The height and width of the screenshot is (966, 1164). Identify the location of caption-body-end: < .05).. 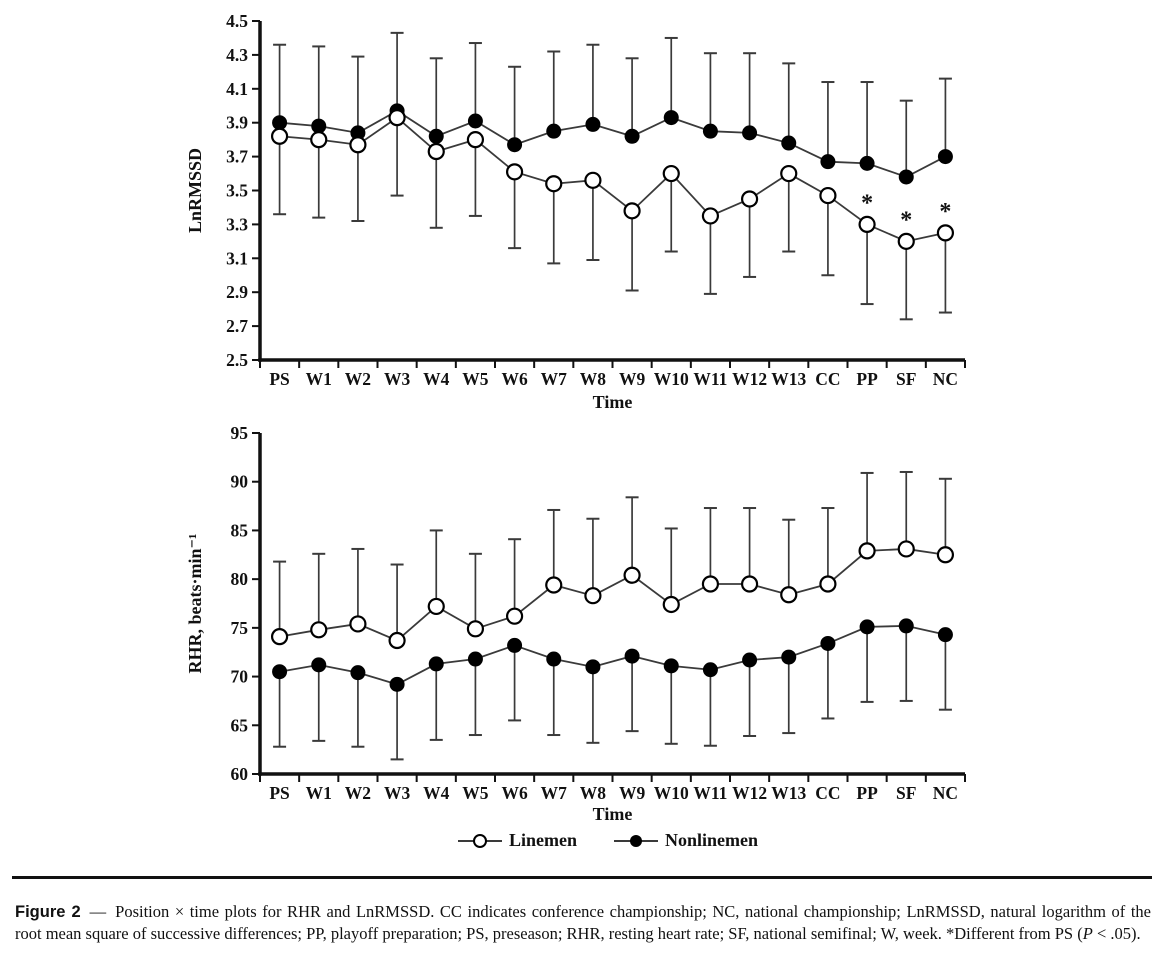
(1116, 933).